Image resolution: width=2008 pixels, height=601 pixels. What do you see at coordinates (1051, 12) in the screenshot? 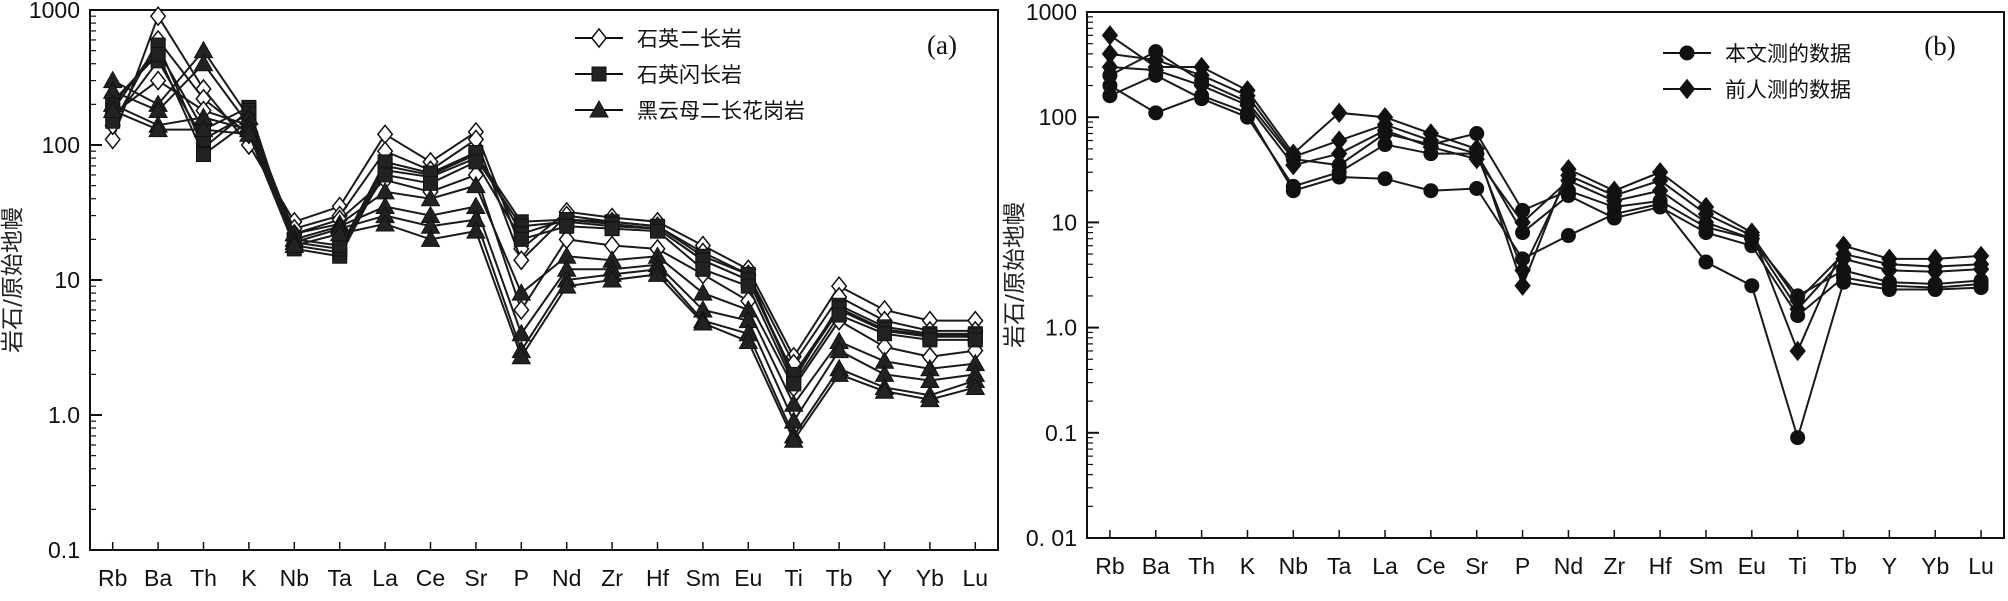
I see `y-tick-label: 1000` at bounding box center [1051, 12].